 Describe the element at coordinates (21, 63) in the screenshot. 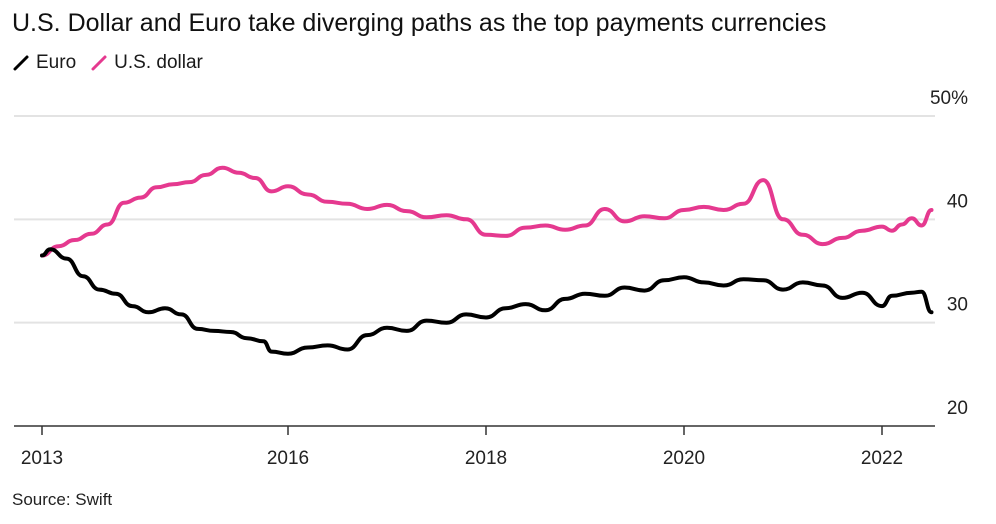

I see `legend-swatch-euro-icon` at that location.